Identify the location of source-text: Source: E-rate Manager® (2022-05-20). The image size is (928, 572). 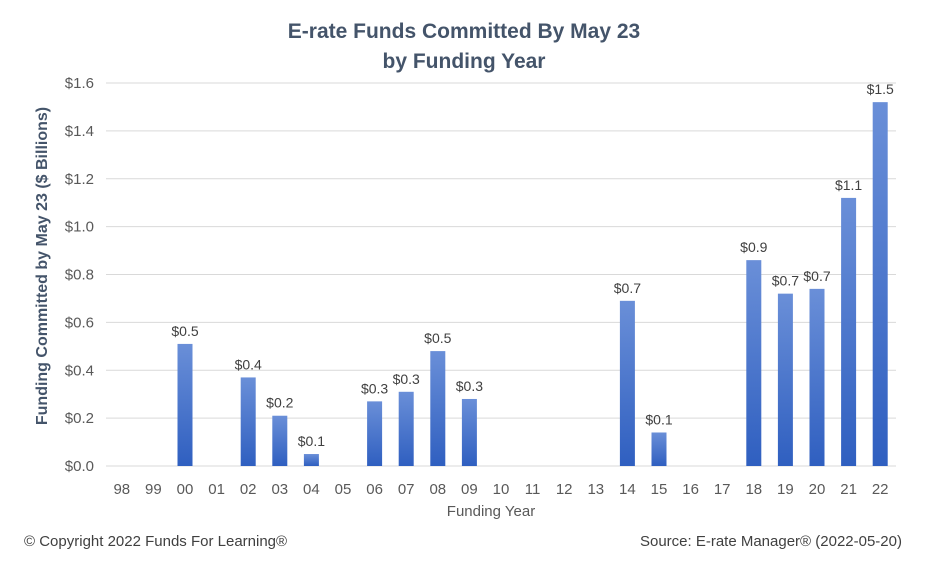
(771, 541).